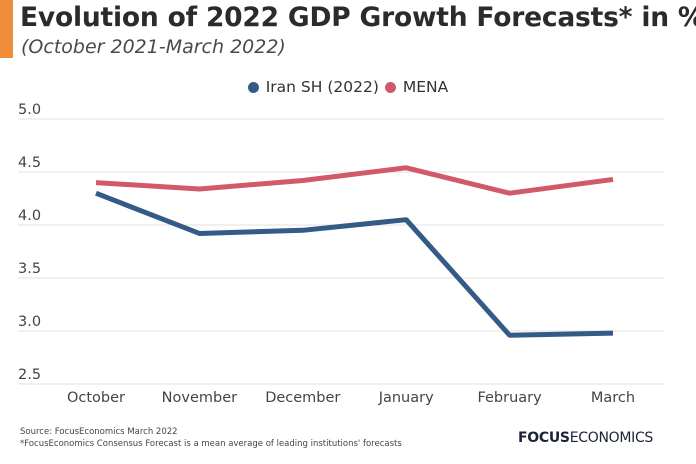  Describe the element at coordinates (613, 398) in the screenshot. I see `x-tick-label: March` at that location.